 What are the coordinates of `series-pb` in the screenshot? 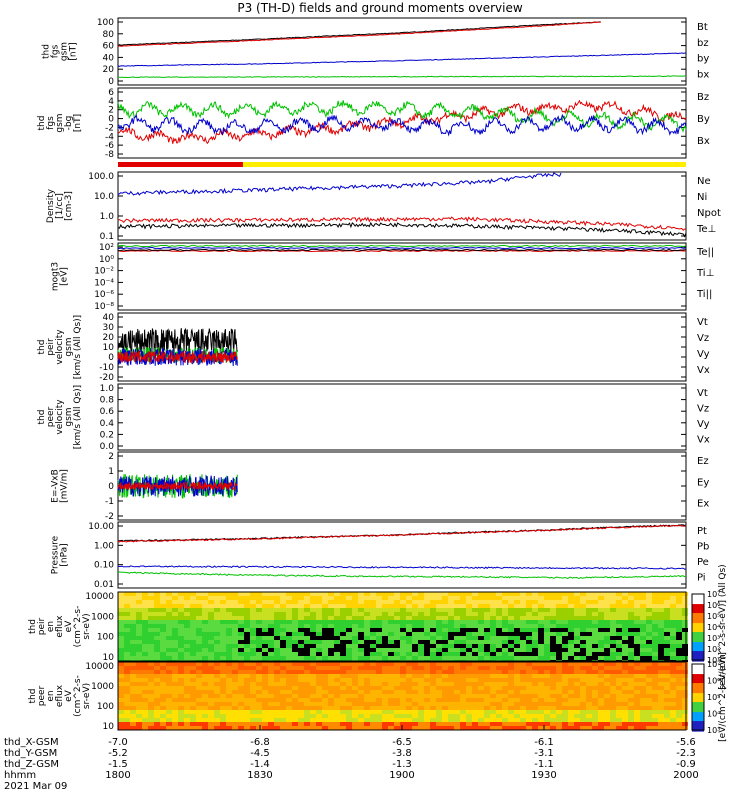 It's located at (402, 533).